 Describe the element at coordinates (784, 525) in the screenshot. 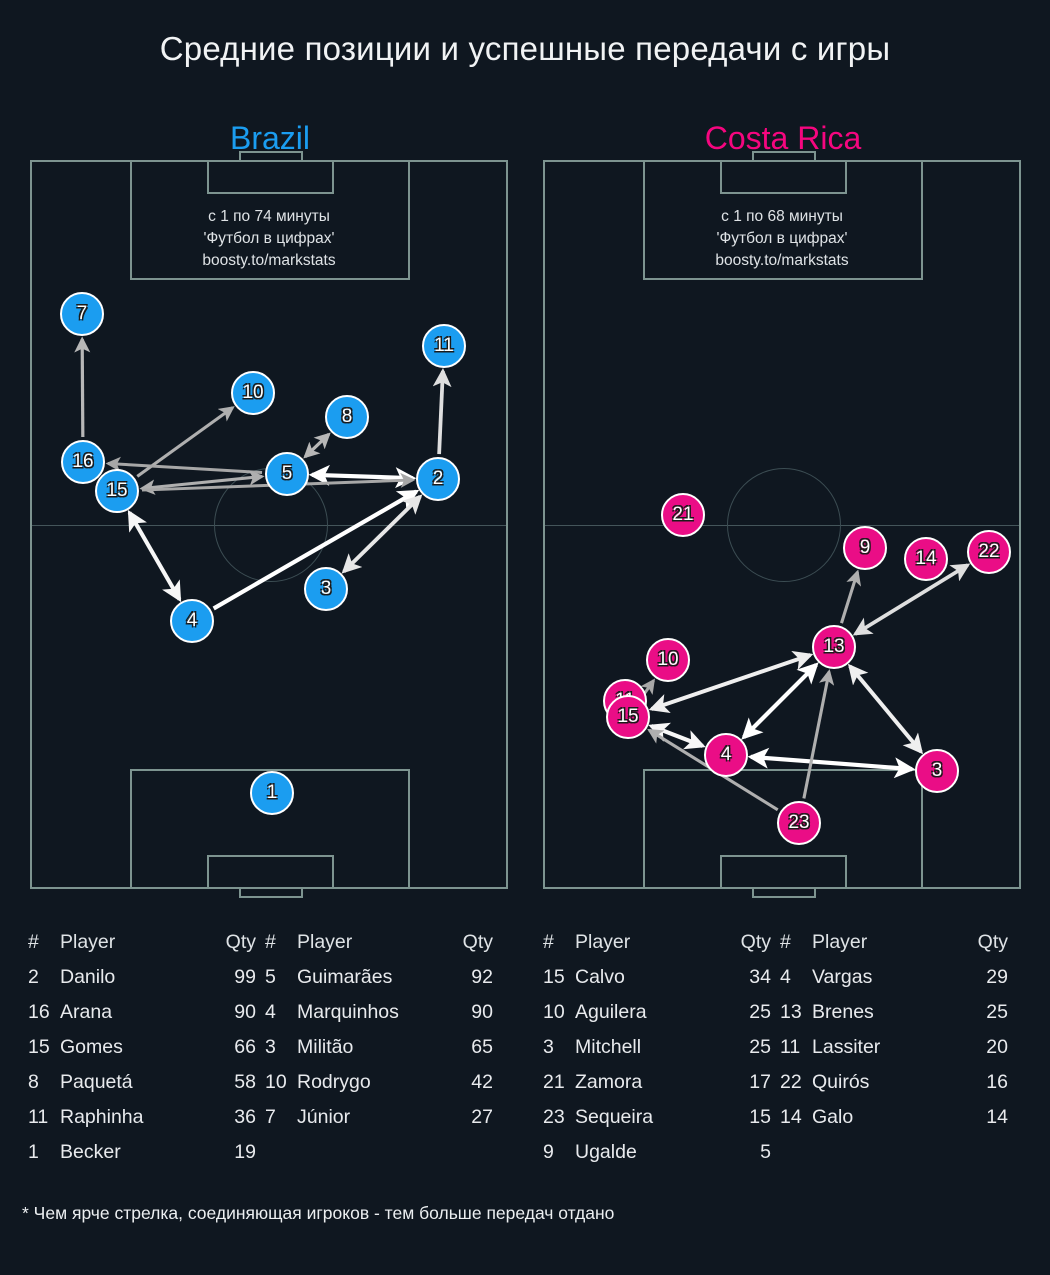

I see `center-circle` at that location.